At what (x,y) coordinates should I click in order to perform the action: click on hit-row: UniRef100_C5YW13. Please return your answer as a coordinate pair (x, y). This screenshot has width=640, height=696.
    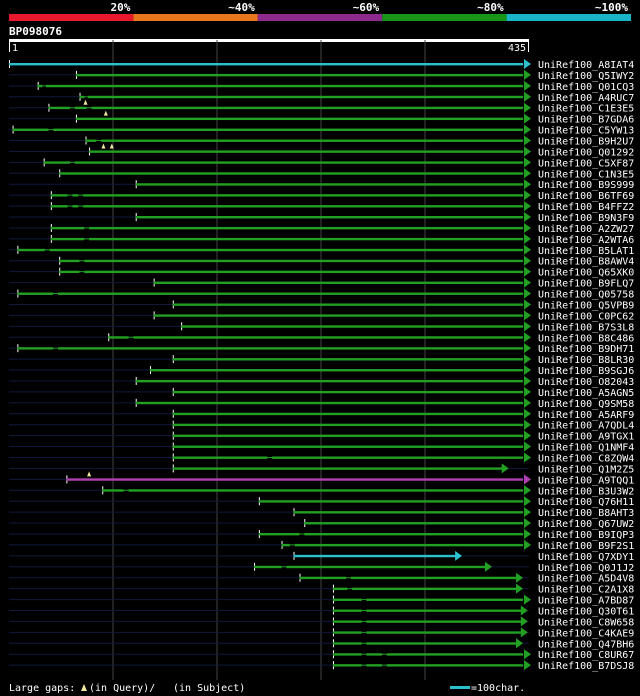
    Looking at the image, I should click on (321, 130).